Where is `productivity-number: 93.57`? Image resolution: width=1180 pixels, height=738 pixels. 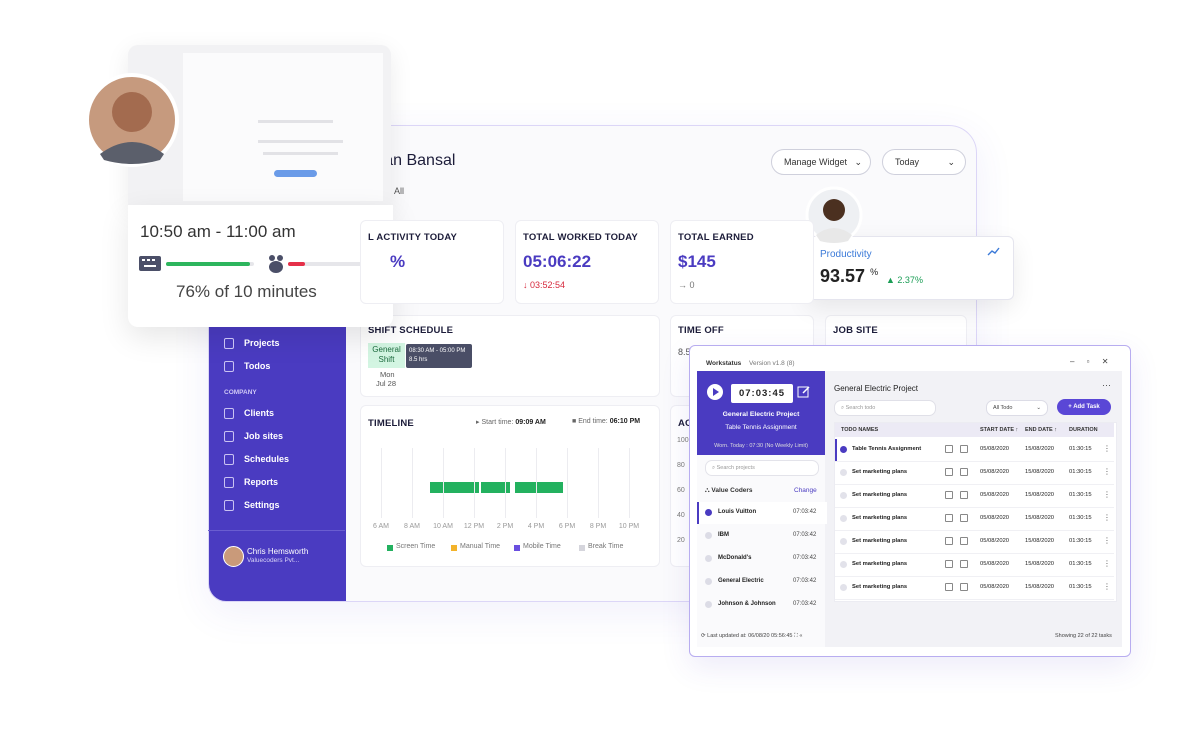
productivity-number: 93.57 is located at coordinates (843, 276).